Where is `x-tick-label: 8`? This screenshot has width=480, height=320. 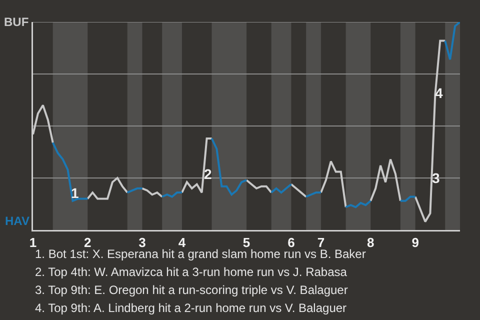 x-tick-label: 8 is located at coordinates (370, 242).